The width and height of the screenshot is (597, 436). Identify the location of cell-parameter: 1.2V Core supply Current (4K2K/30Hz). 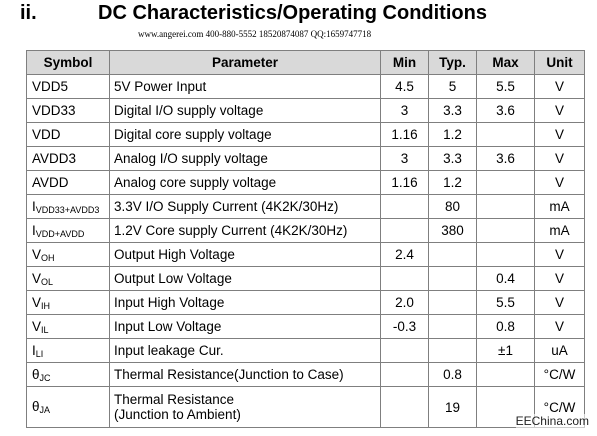
(245, 230).